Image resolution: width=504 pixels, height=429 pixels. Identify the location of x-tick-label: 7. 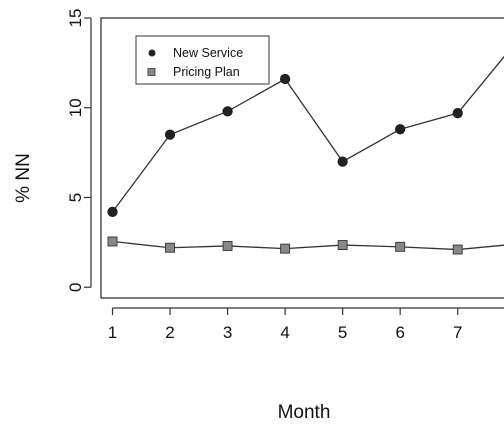
(457, 332).